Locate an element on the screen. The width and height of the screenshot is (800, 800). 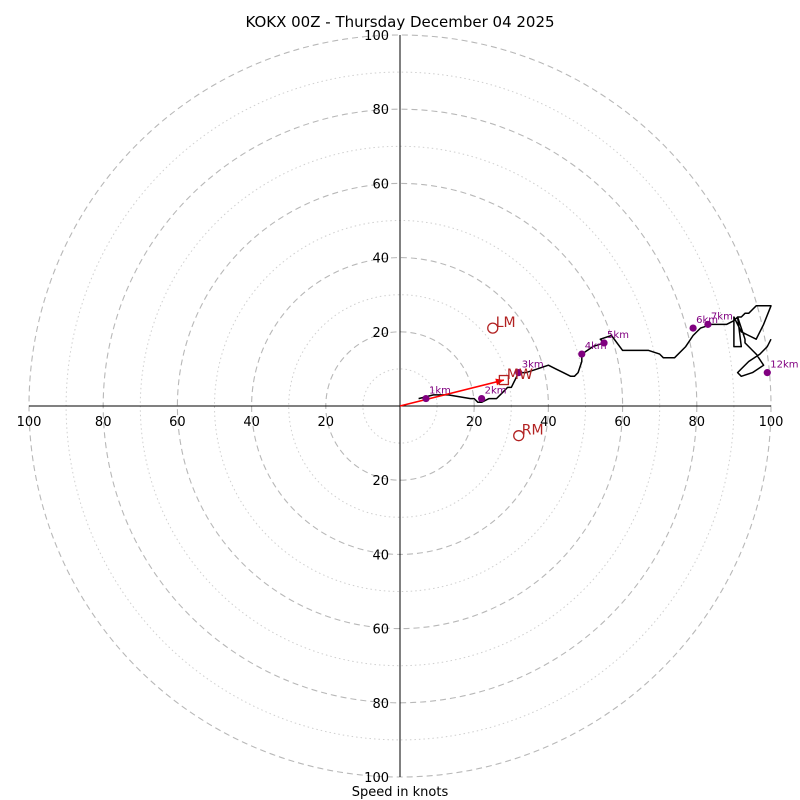
height-marker-label: 6km is located at coordinates (707, 320).